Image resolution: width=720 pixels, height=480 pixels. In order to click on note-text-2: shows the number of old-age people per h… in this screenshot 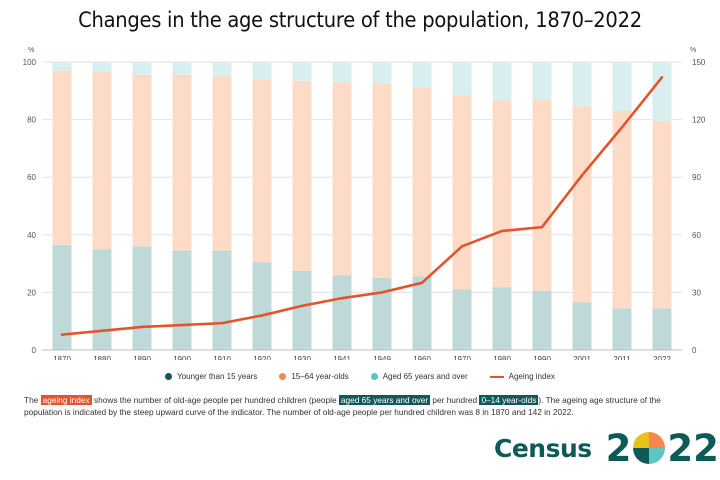, I will do `click(215, 400)`.